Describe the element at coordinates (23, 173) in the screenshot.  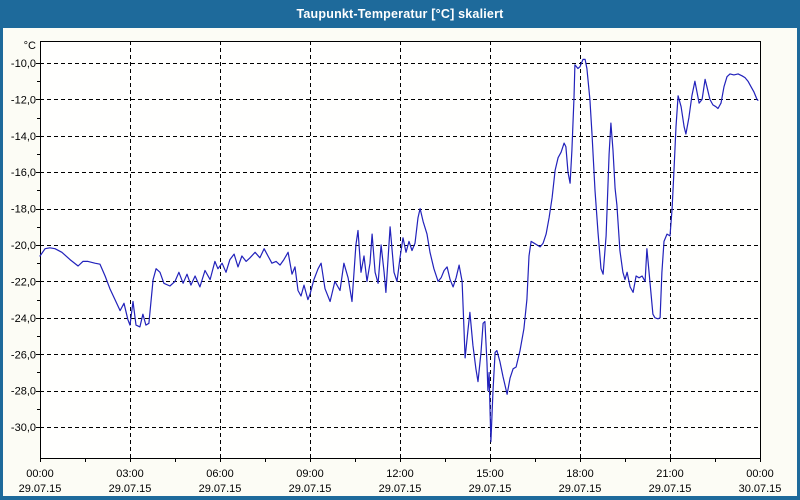
I see `y-tick-label: -16,0` at that location.